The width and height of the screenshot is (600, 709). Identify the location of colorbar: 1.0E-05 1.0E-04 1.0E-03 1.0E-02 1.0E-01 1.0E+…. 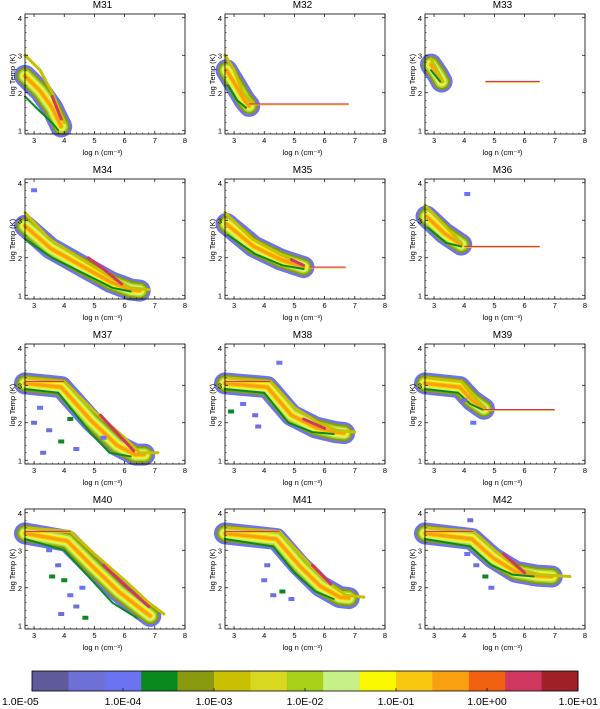
(300, 689).